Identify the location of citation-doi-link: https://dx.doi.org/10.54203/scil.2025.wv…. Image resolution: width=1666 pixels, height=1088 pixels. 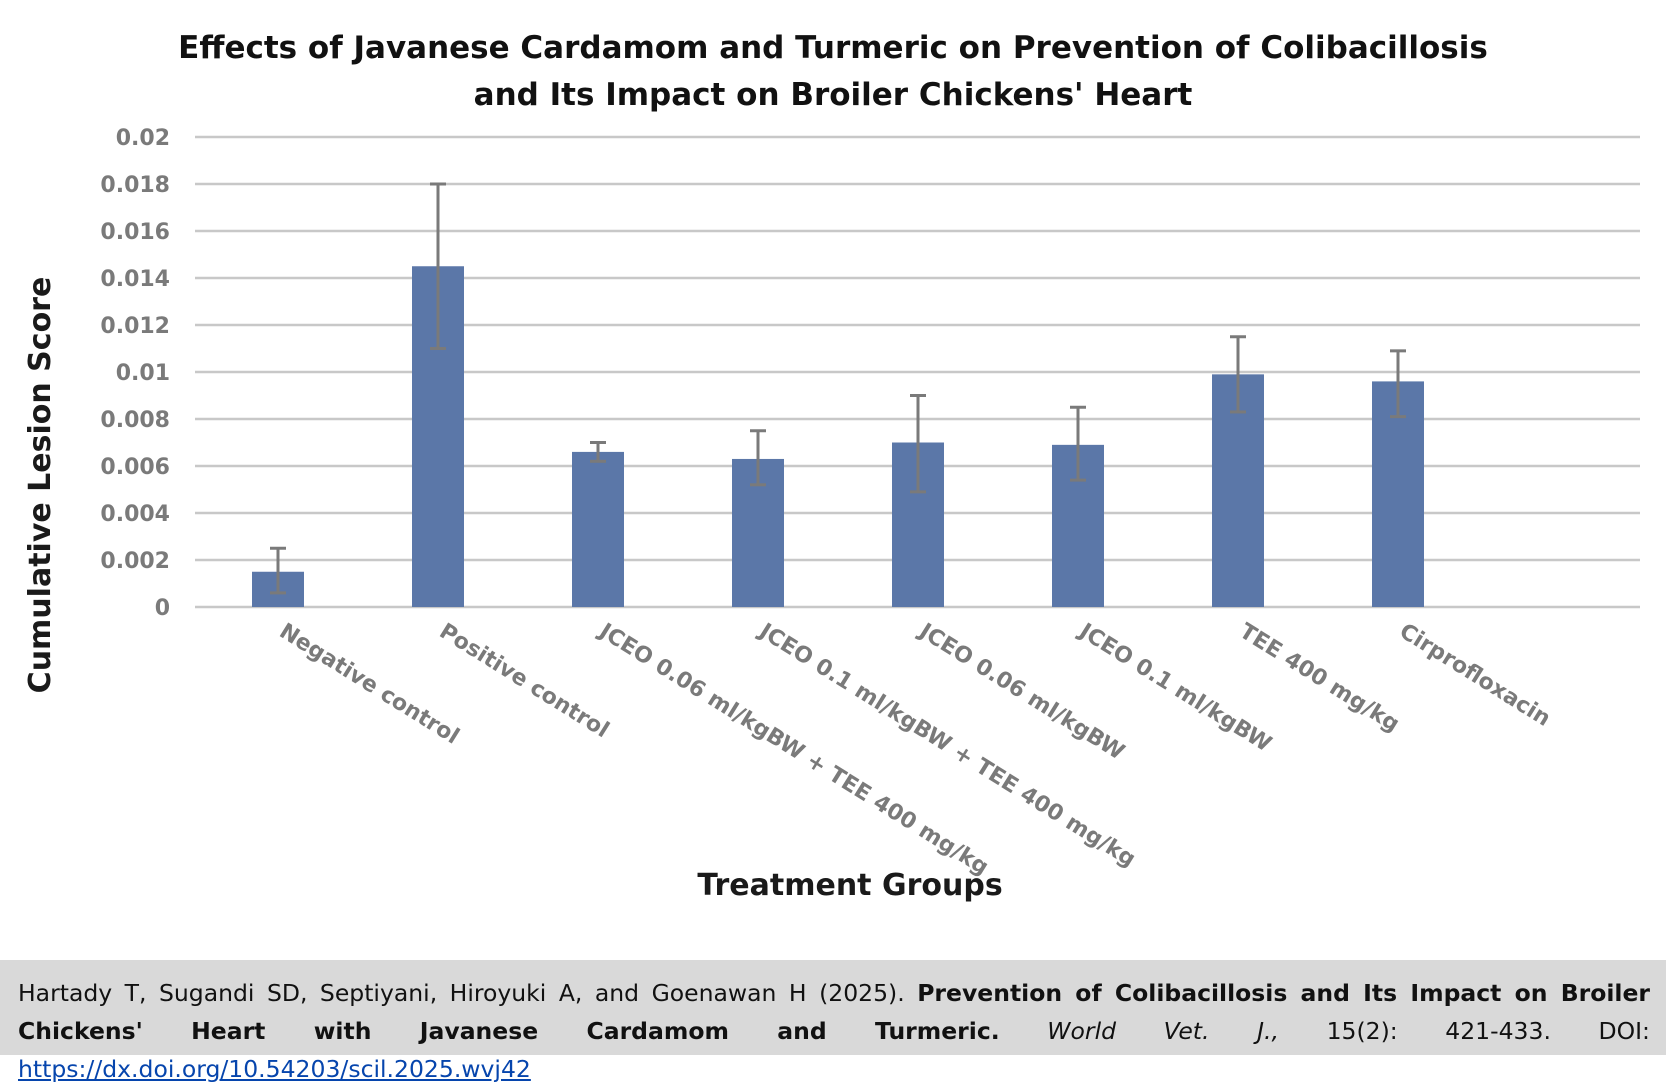
(274, 1069).